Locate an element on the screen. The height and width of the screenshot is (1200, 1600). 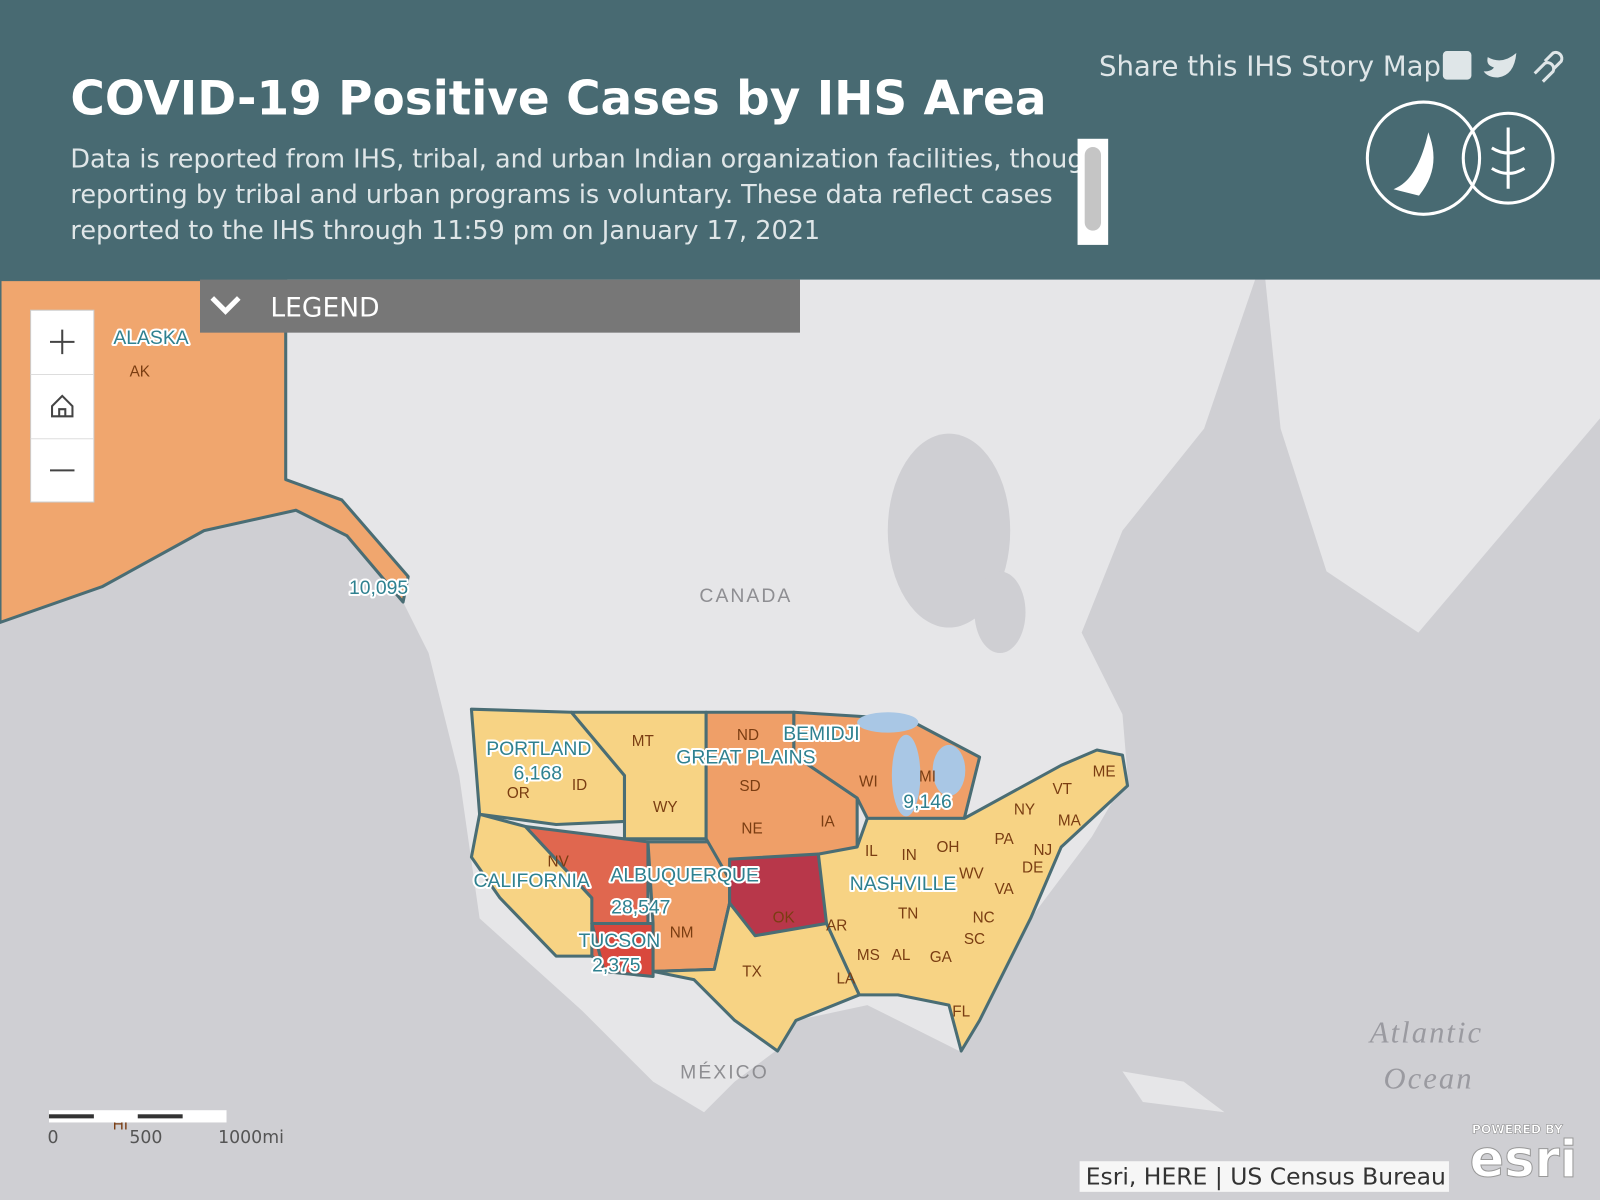
state-label: AR is located at coordinates (836, 926).